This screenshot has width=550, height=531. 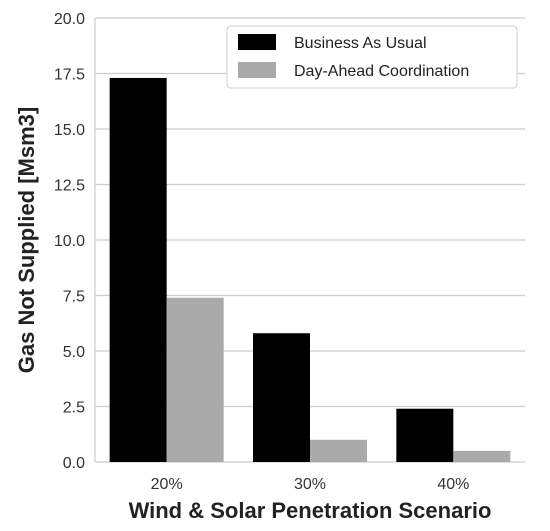 What do you see at coordinates (257, 70) in the screenshot?
I see `legend-swatch-day-ahead-coordination` at bounding box center [257, 70].